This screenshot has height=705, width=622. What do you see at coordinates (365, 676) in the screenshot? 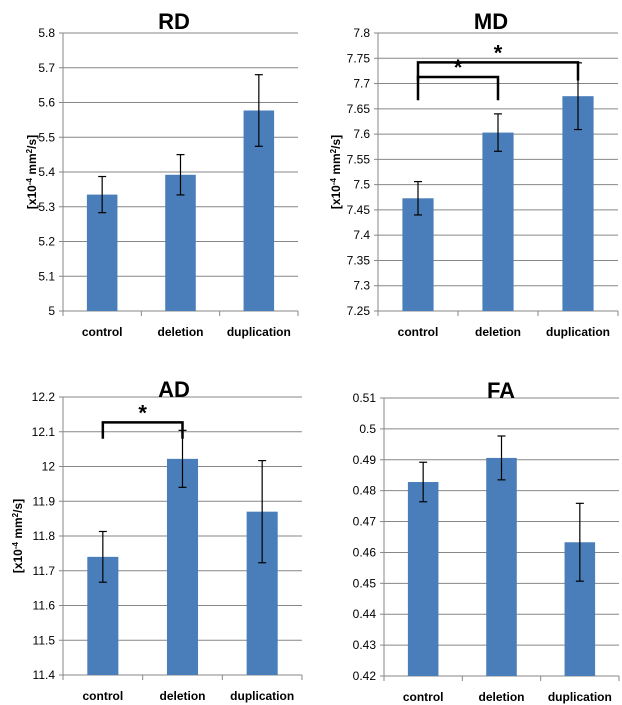
I see `y-tick-label: 0.42` at bounding box center [365, 676].